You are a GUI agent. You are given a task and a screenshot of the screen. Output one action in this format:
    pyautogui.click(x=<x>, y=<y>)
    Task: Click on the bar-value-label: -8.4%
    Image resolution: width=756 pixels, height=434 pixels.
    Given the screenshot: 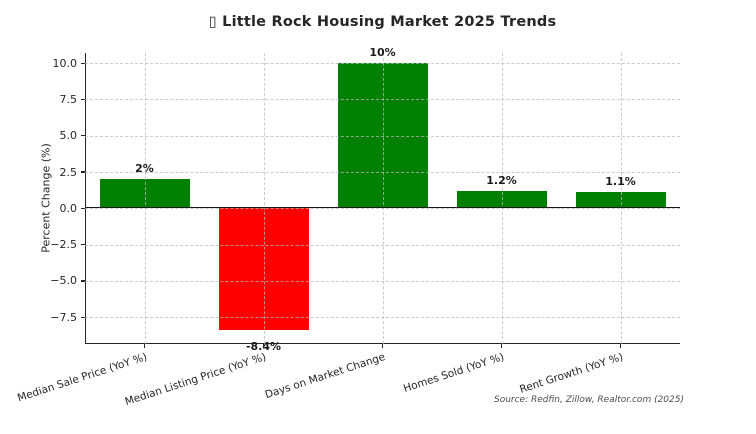 What is the action you would take?
    pyautogui.click(x=263, y=347)
    